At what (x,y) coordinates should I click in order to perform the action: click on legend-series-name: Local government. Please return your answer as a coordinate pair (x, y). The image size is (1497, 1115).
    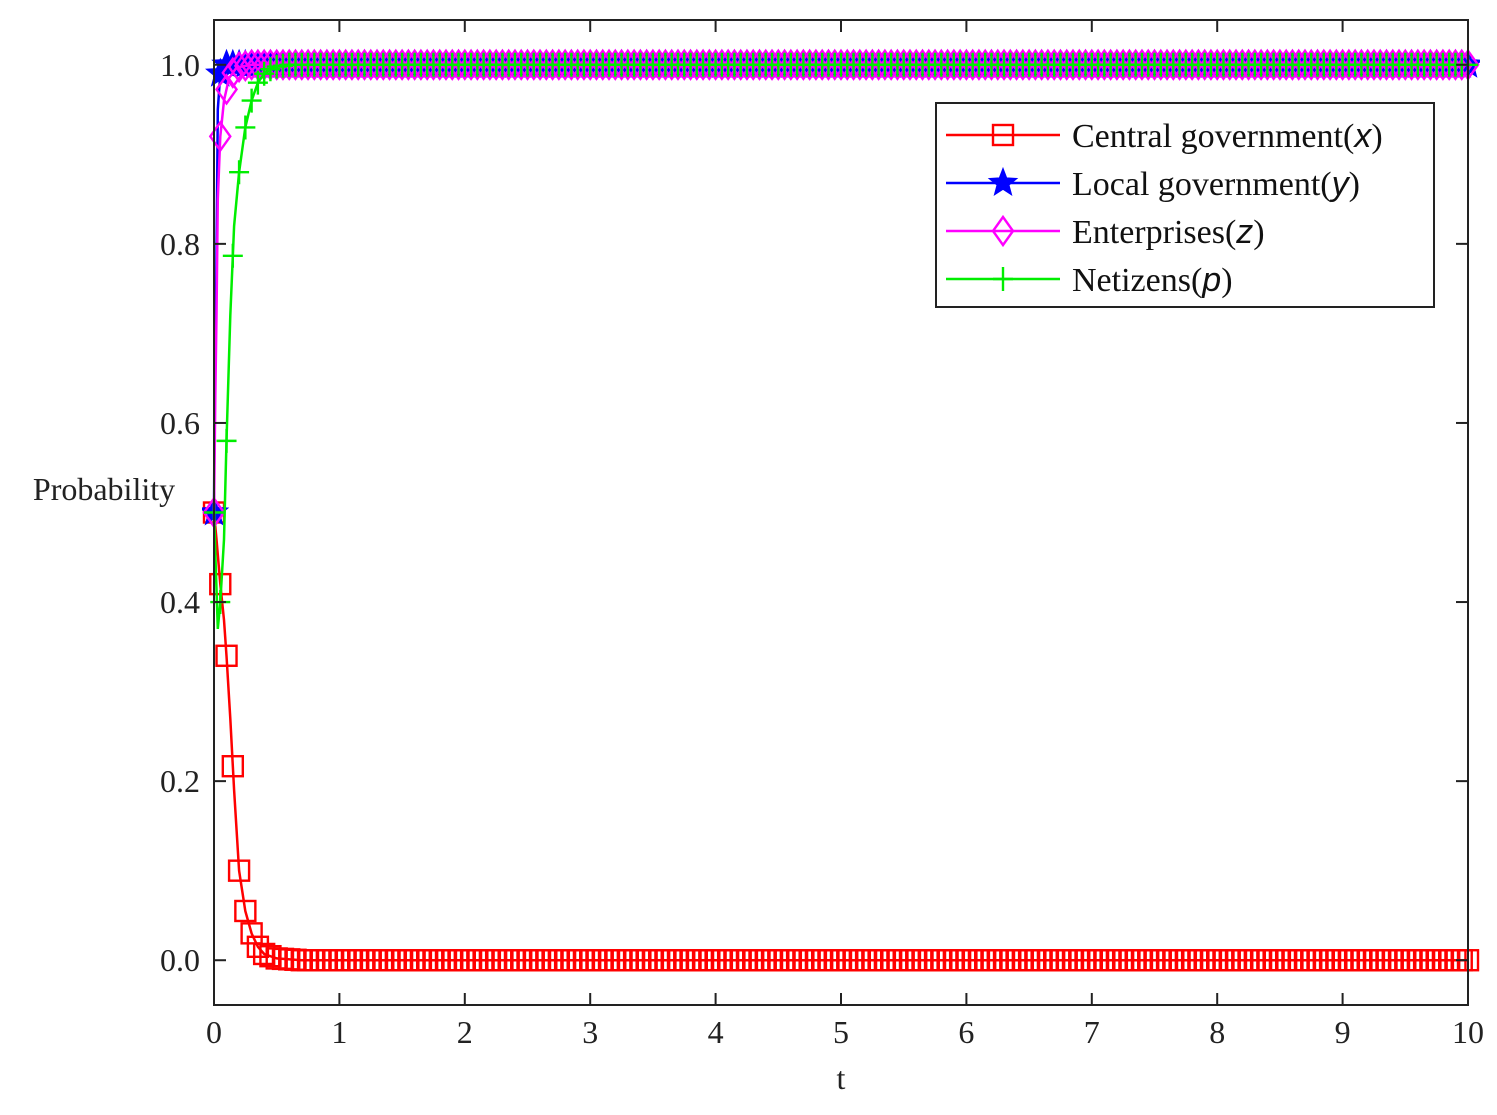
    Looking at the image, I should click on (1196, 184).